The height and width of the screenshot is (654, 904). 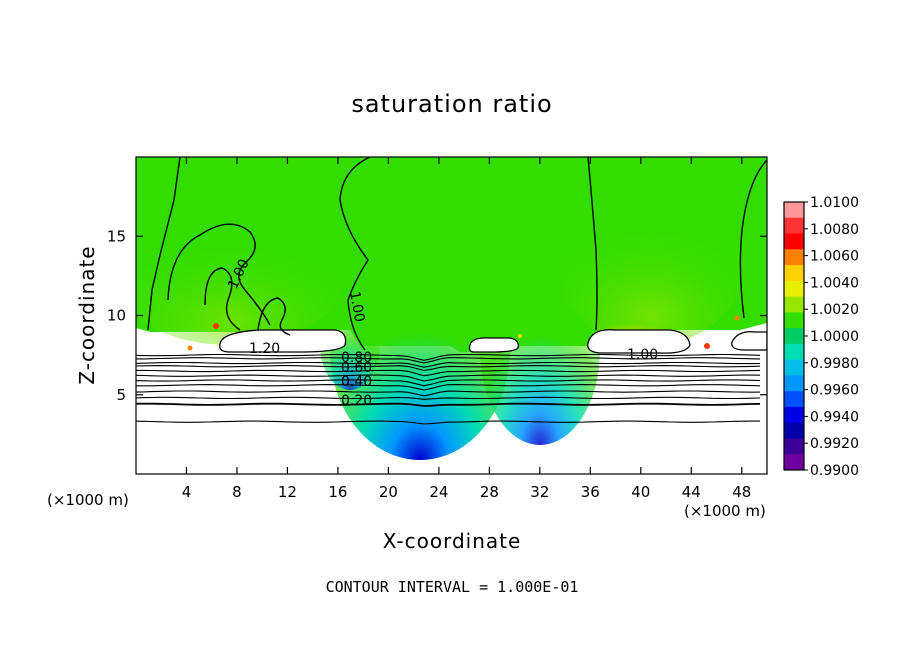 What do you see at coordinates (834, 203) in the screenshot?
I see `colorbar-label: 1.0100` at bounding box center [834, 203].